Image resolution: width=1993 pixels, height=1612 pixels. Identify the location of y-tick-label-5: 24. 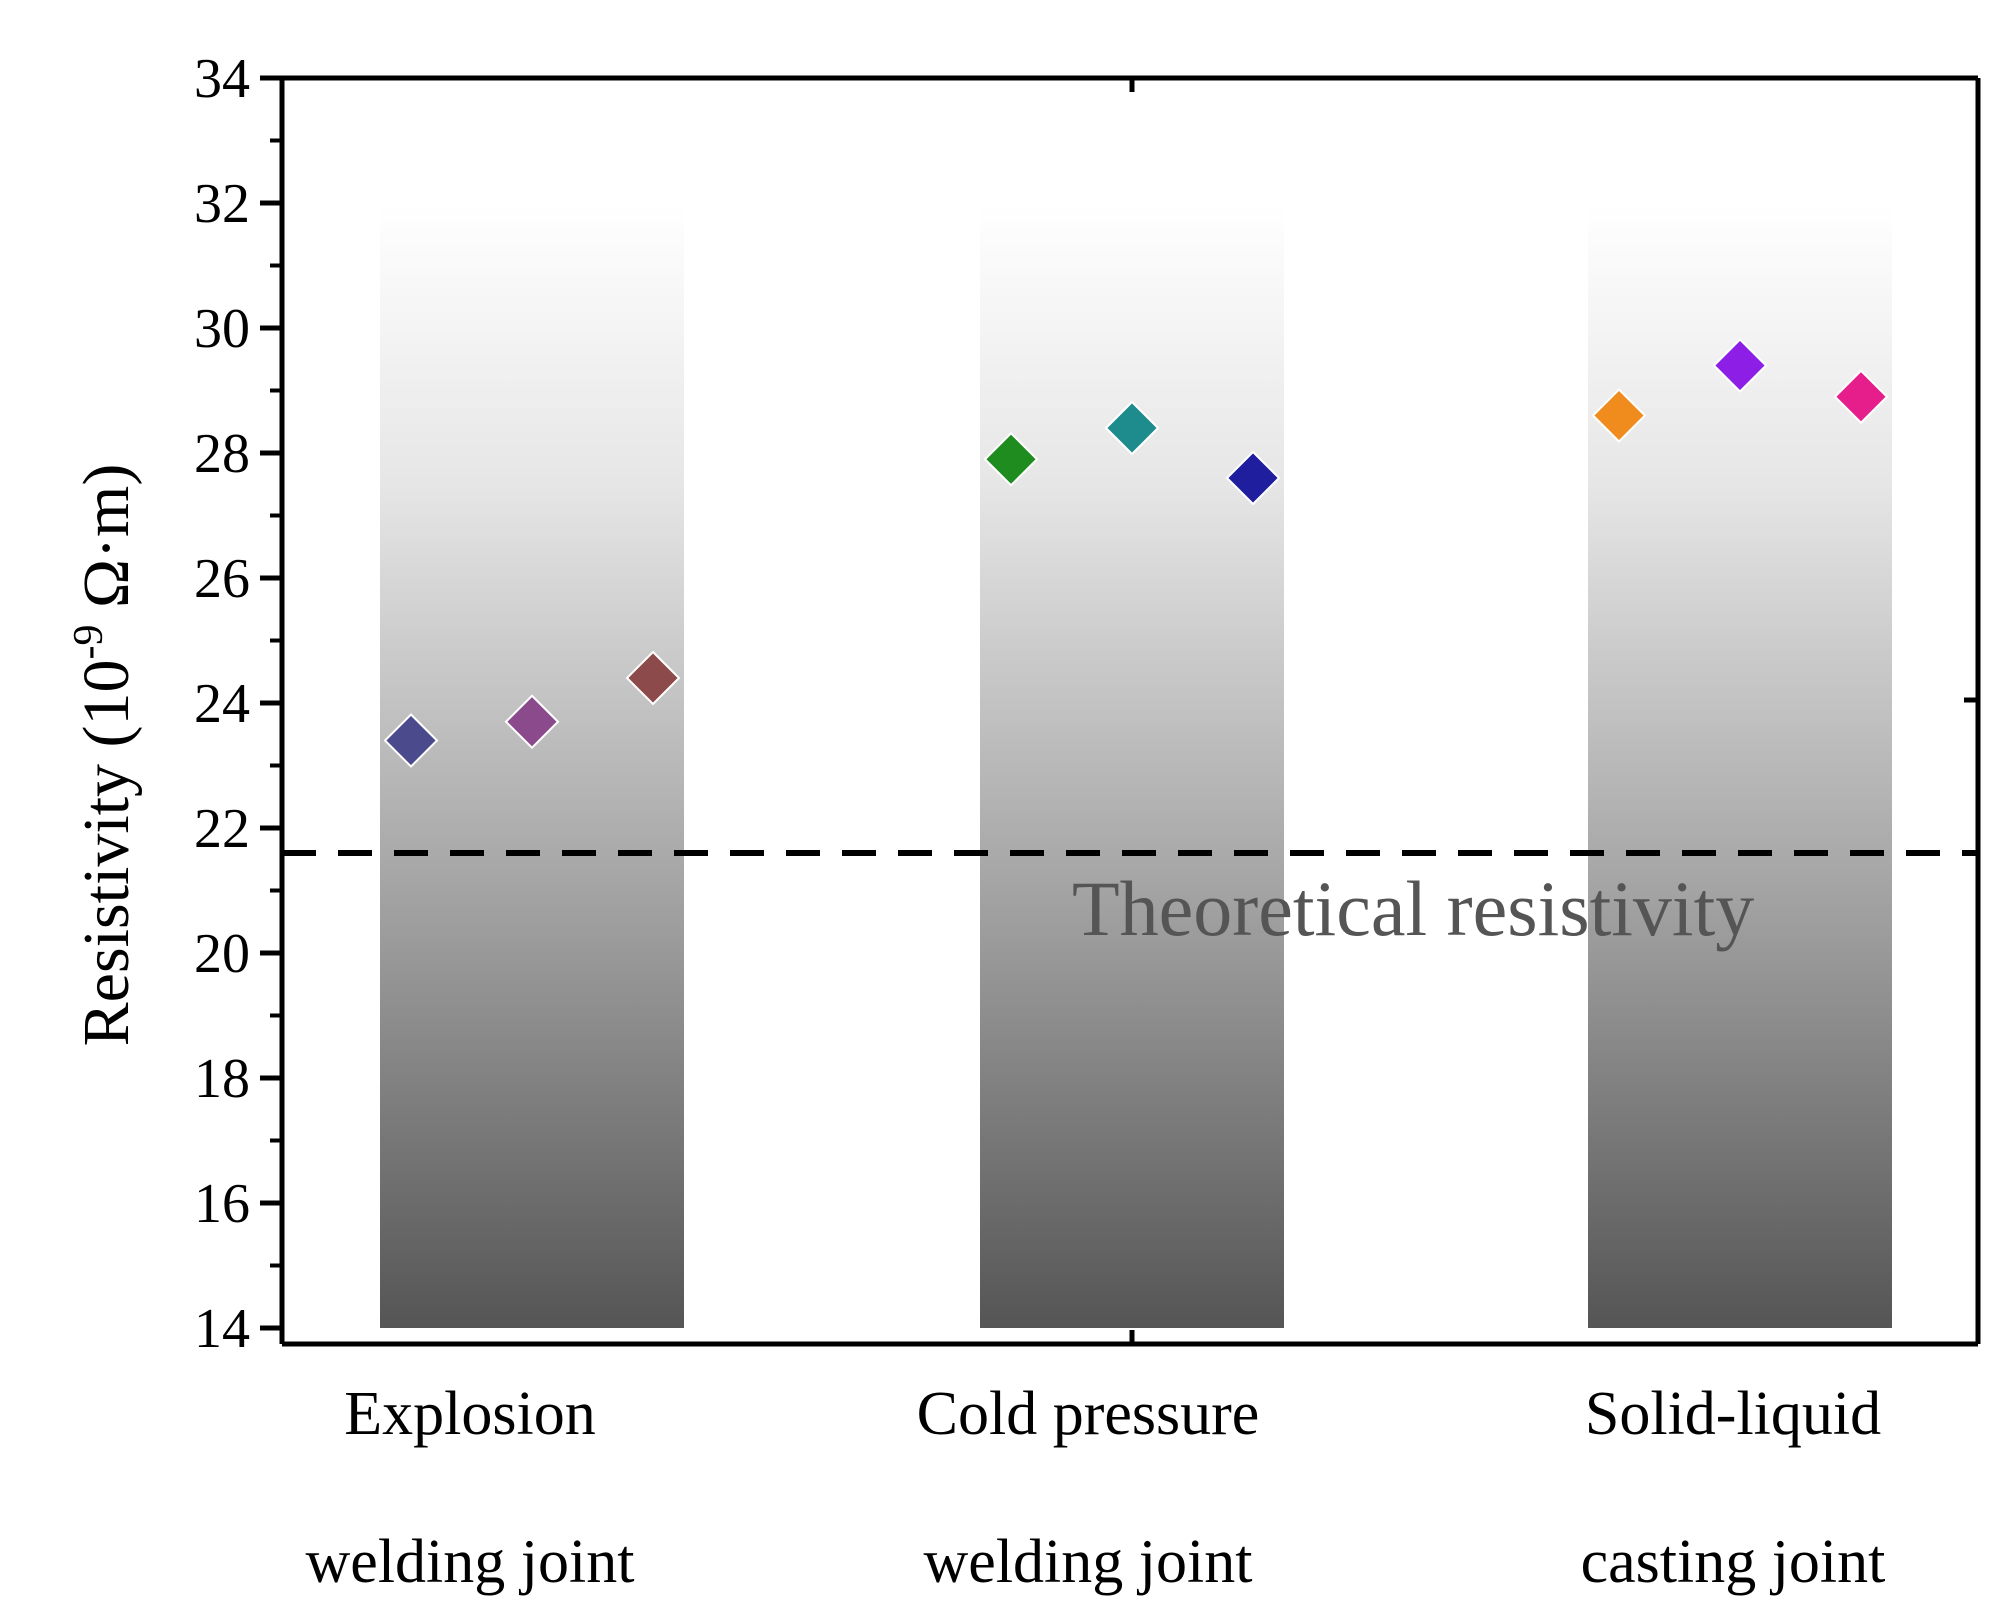
(222, 704).